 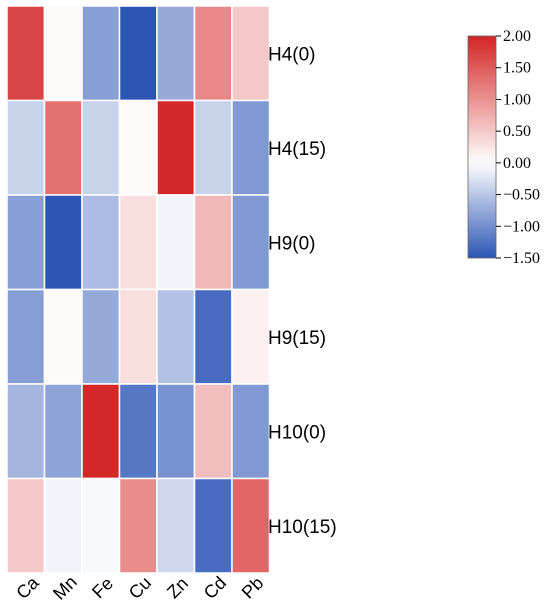 What do you see at coordinates (302, 527) in the screenshot?
I see `row-label: H10(15)` at bounding box center [302, 527].